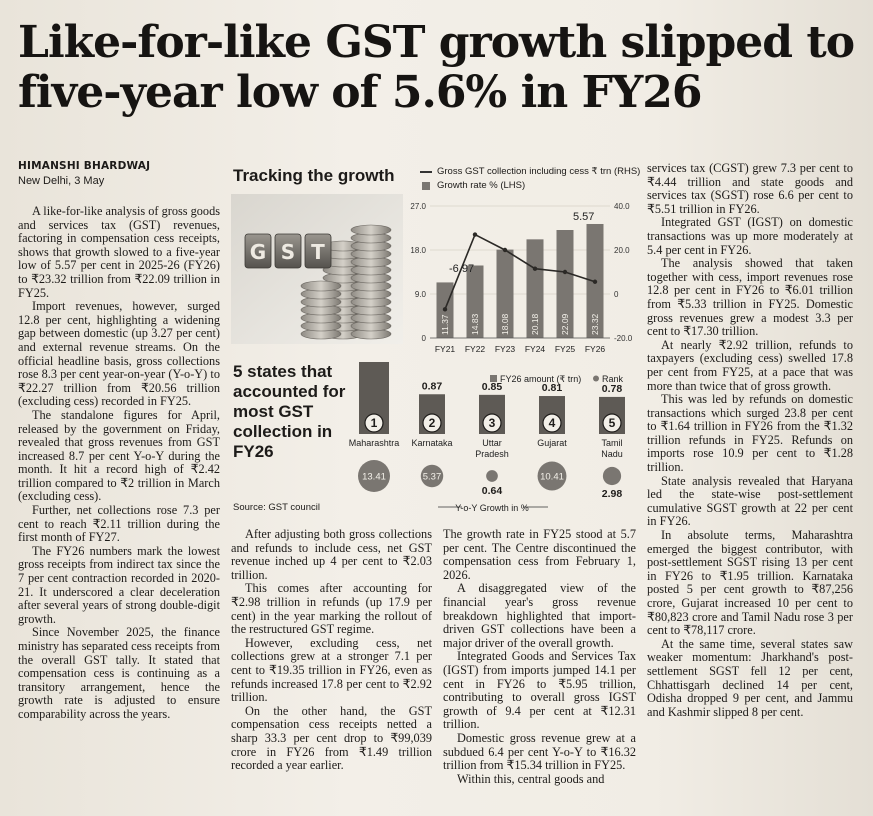 The image size is (873, 816). I want to click on left-tick-label: 0, so click(424, 338).